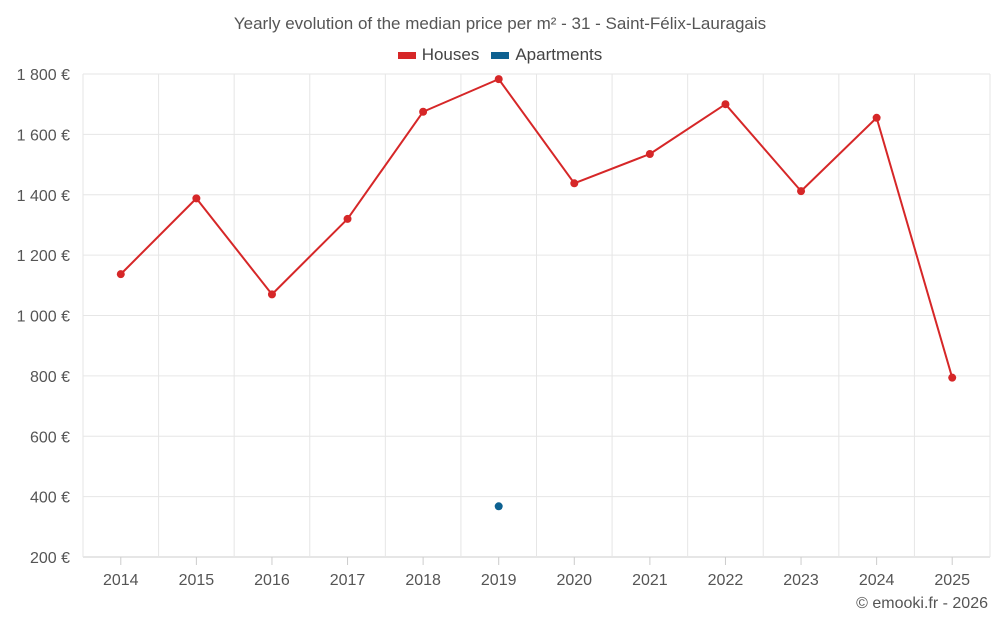 The width and height of the screenshot is (1000, 625). I want to click on y-tick-label: 200 €, so click(50, 558).